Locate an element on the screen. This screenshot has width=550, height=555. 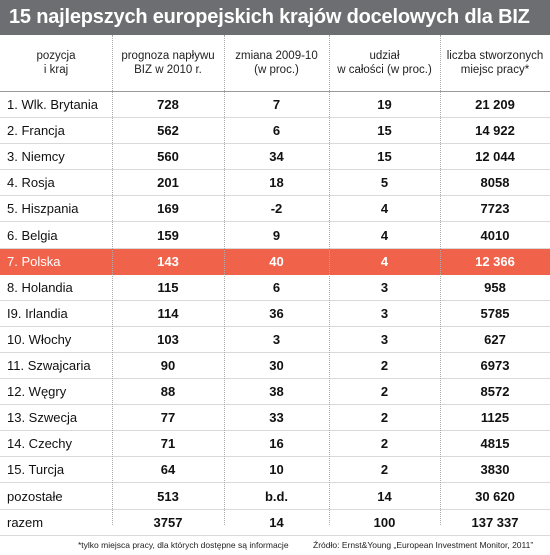
table-row: 4. Rosja 201 18 5 8058 is located at coordinates (275, 183).